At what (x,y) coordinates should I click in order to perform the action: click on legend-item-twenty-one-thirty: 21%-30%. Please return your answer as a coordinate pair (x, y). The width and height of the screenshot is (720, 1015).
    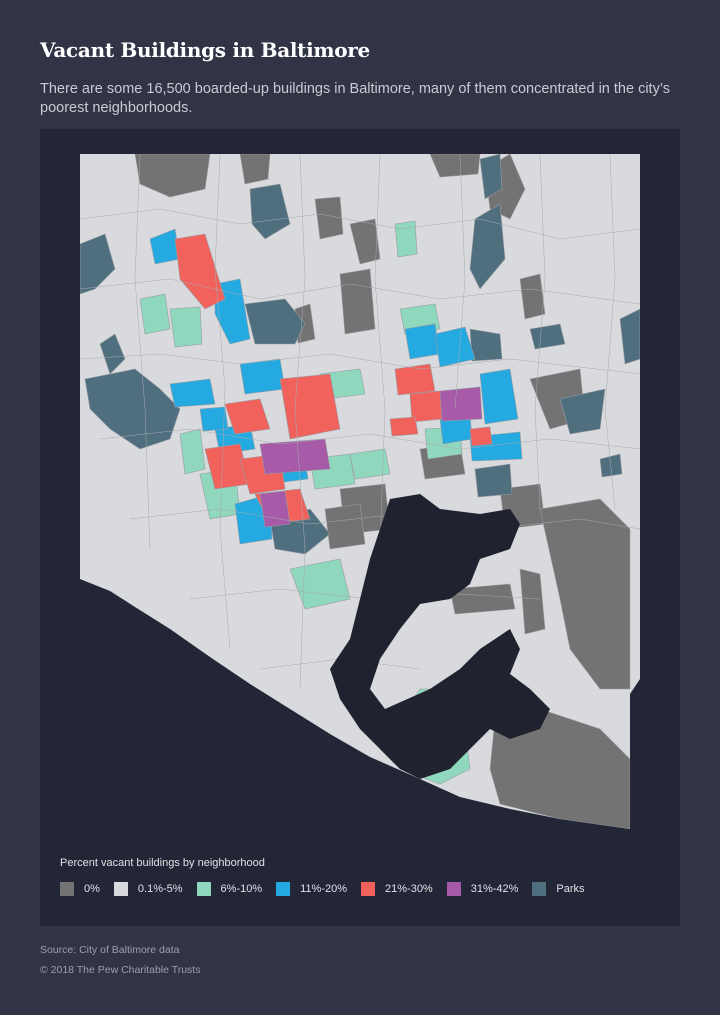
    Looking at the image, I should click on (397, 889).